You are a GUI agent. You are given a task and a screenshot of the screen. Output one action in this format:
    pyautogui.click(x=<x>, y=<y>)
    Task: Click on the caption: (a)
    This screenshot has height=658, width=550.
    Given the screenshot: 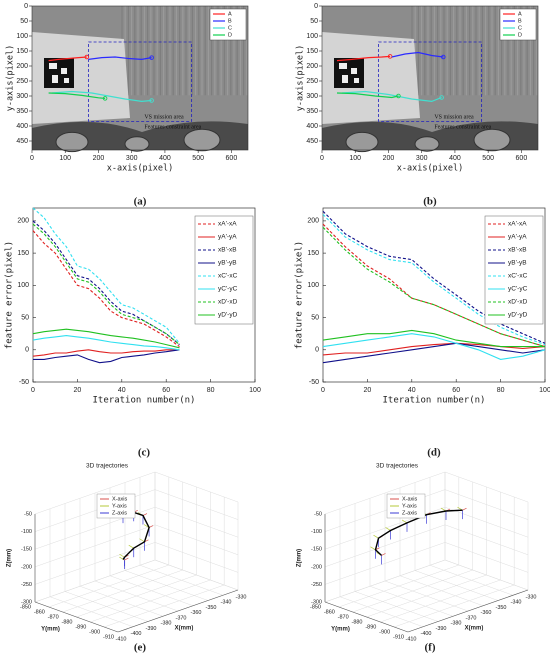 What is the action you would take?
    pyautogui.click(x=140, y=202)
    